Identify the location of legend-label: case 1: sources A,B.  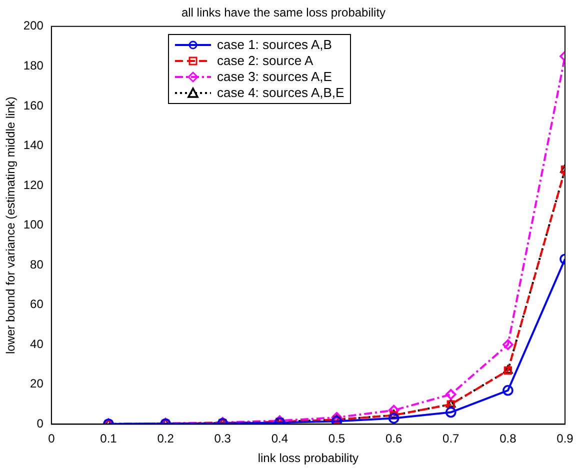
(274, 45).